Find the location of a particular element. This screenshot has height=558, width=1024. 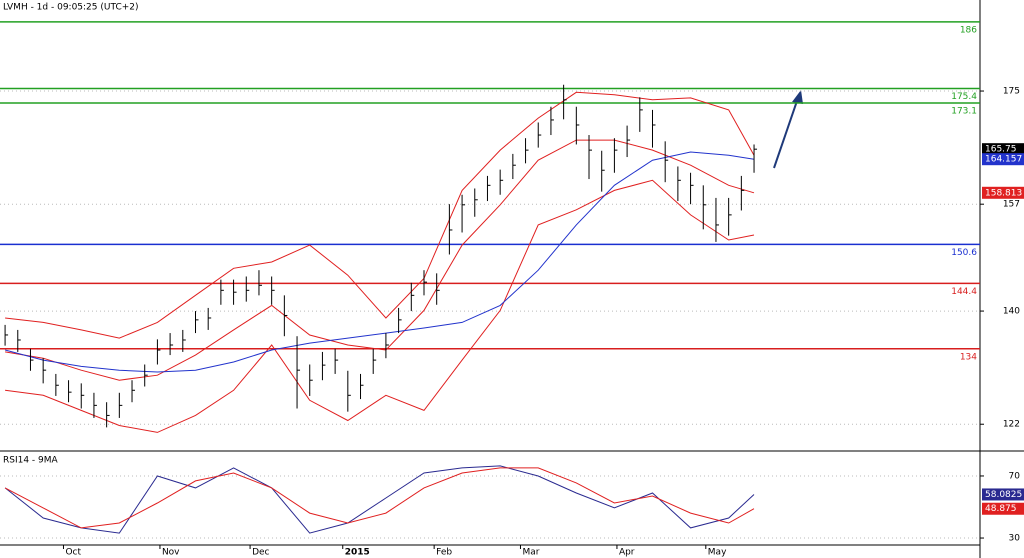

x-tick-label: Apr is located at coordinates (627, 553).